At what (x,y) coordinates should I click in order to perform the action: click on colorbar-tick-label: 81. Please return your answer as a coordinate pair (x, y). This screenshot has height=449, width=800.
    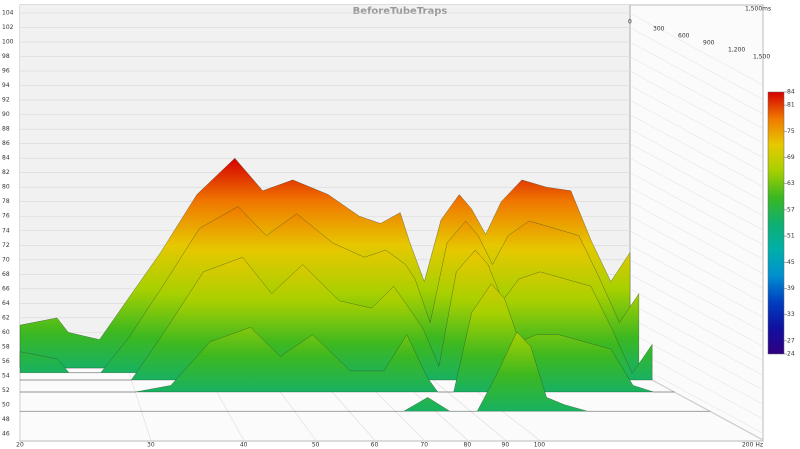
    Looking at the image, I should click on (791, 105).